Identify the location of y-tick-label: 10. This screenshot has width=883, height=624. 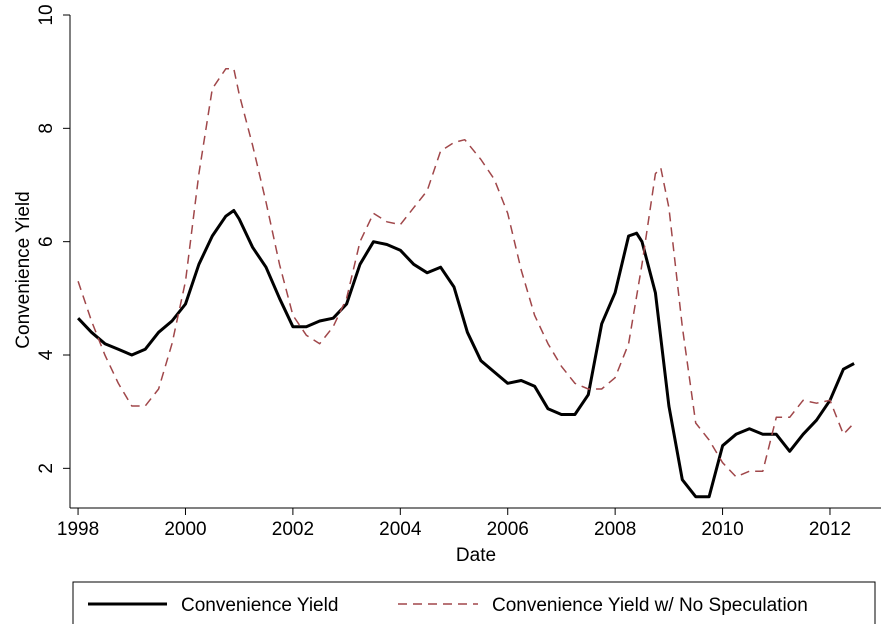
(46, 14).